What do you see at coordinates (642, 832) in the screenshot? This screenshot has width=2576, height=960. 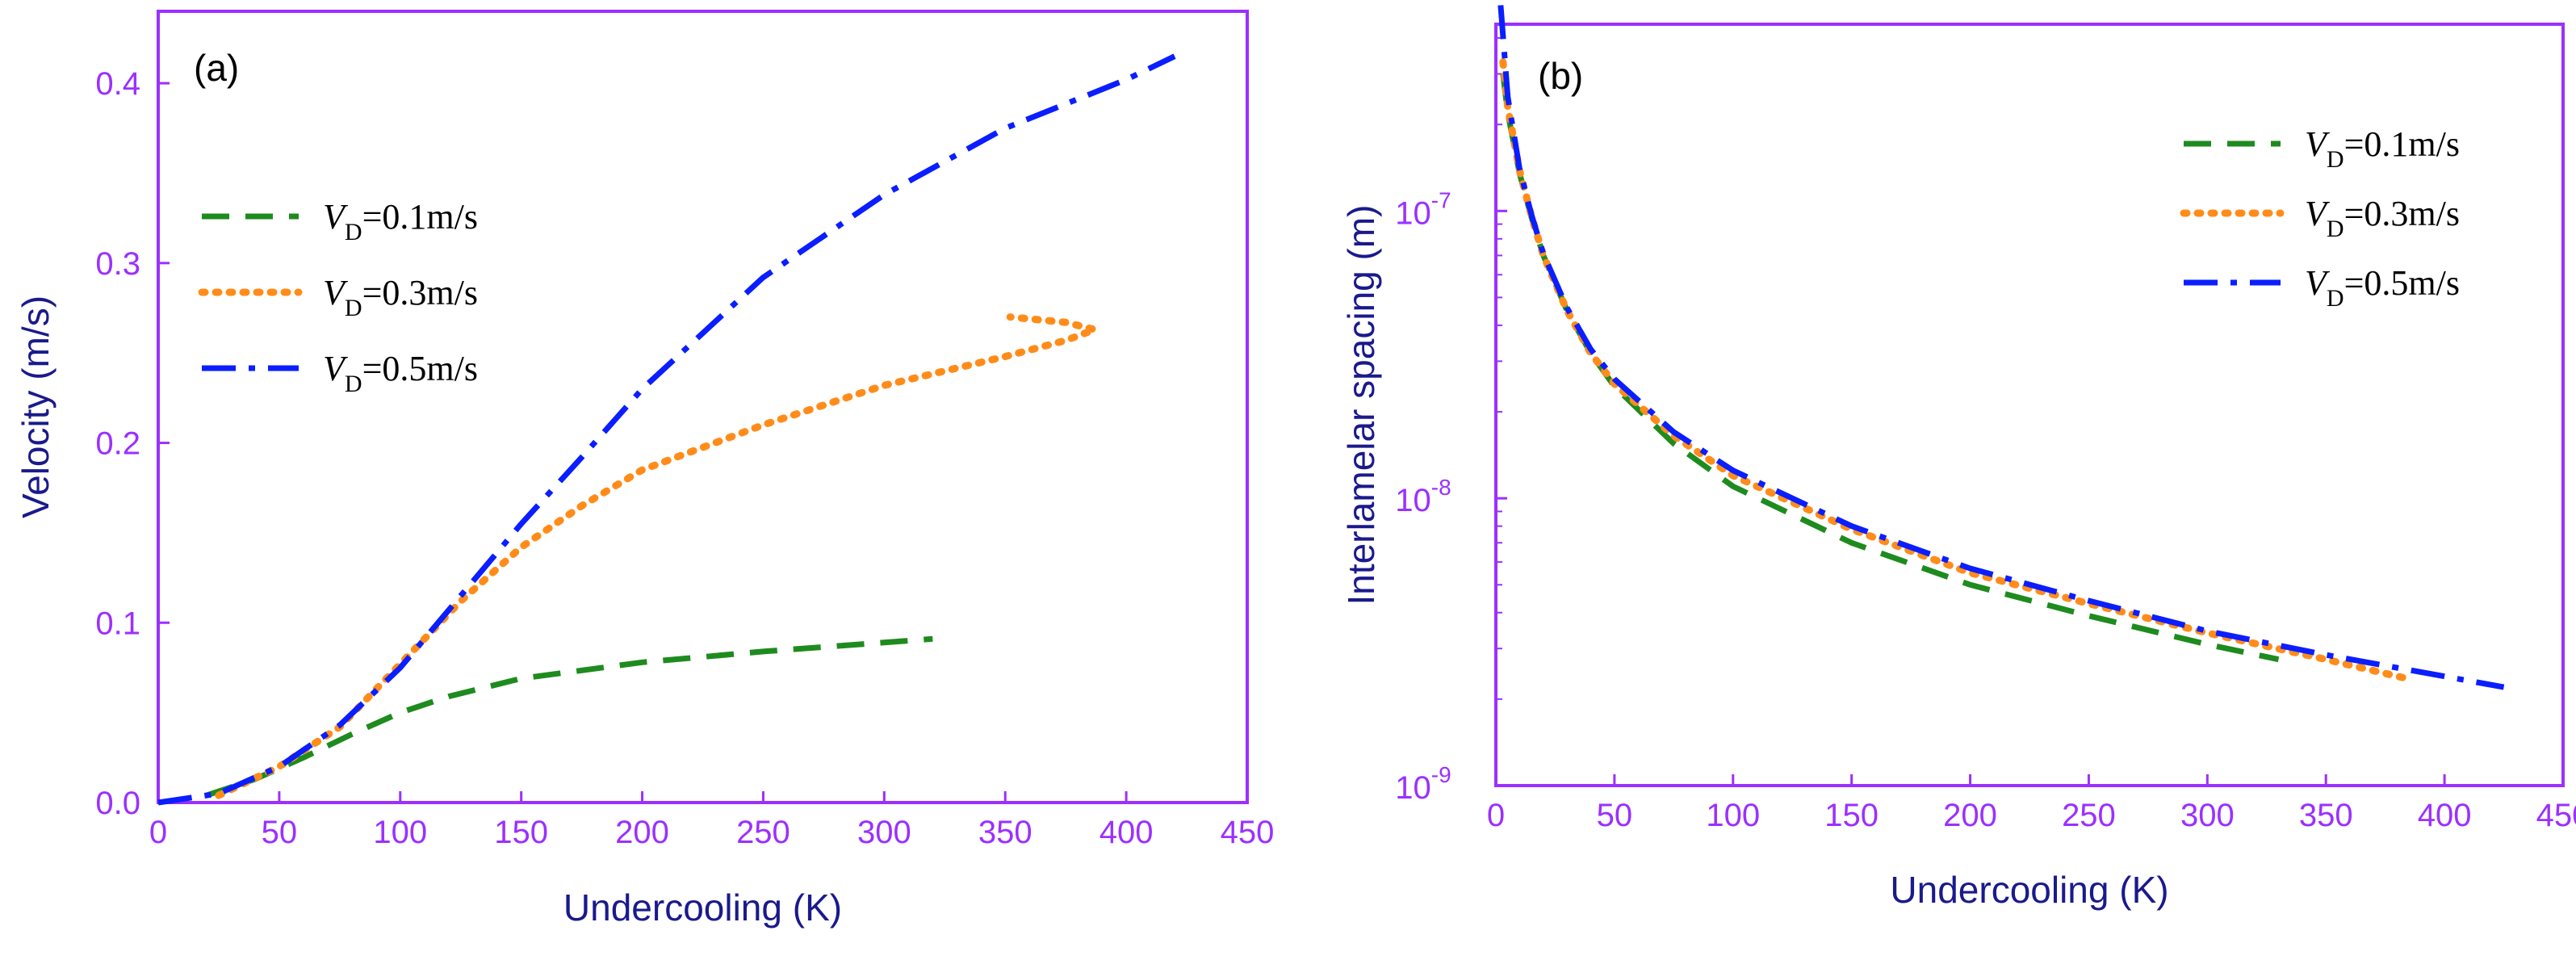 I see `x-tick-label-a: 200` at bounding box center [642, 832].